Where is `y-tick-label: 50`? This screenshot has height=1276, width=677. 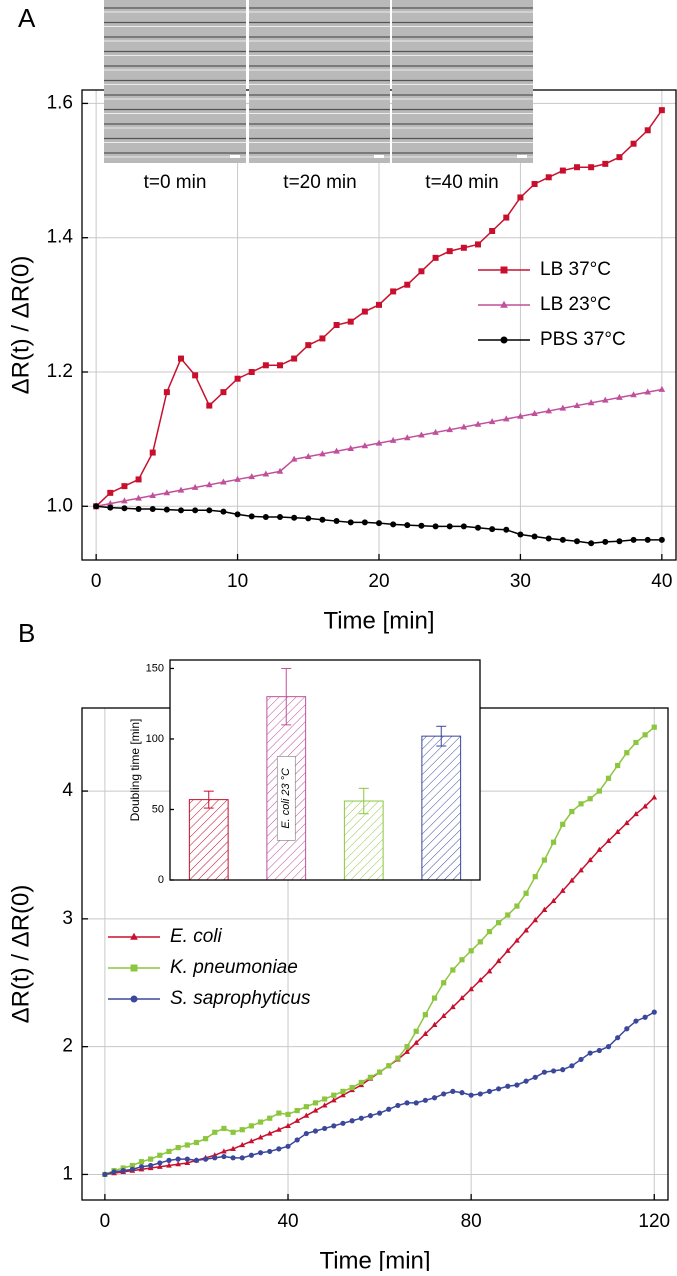
y-tick-label: 50 is located at coordinates (158, 809).